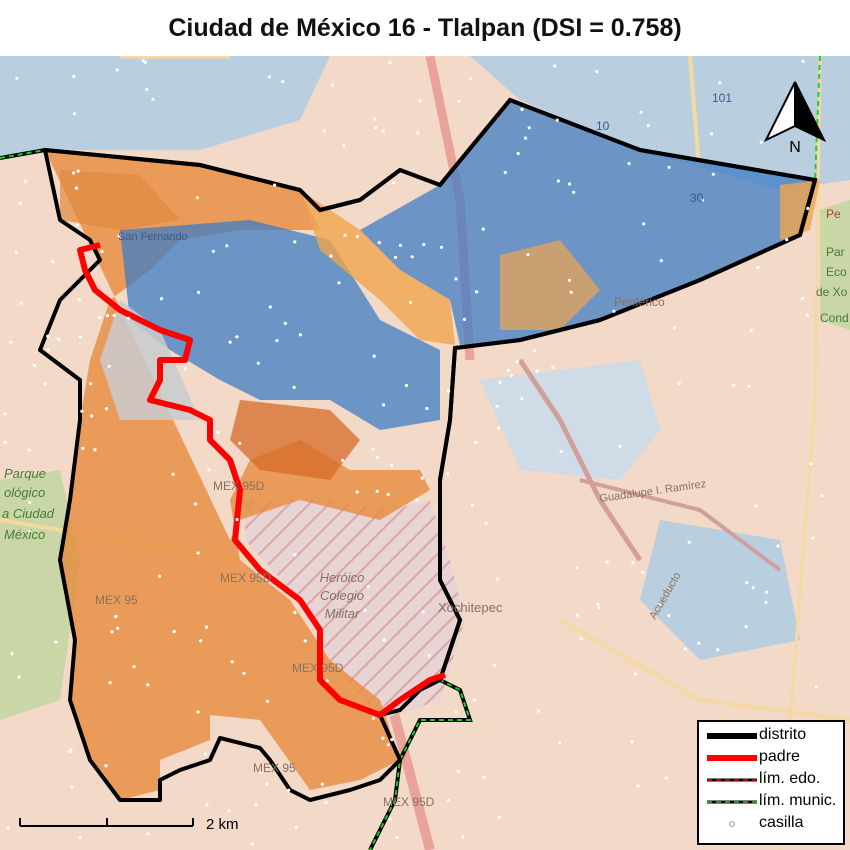 The height and width of the screenshot is (850, 850). I want to click on district-fill-orange-center, so click(377, 267).